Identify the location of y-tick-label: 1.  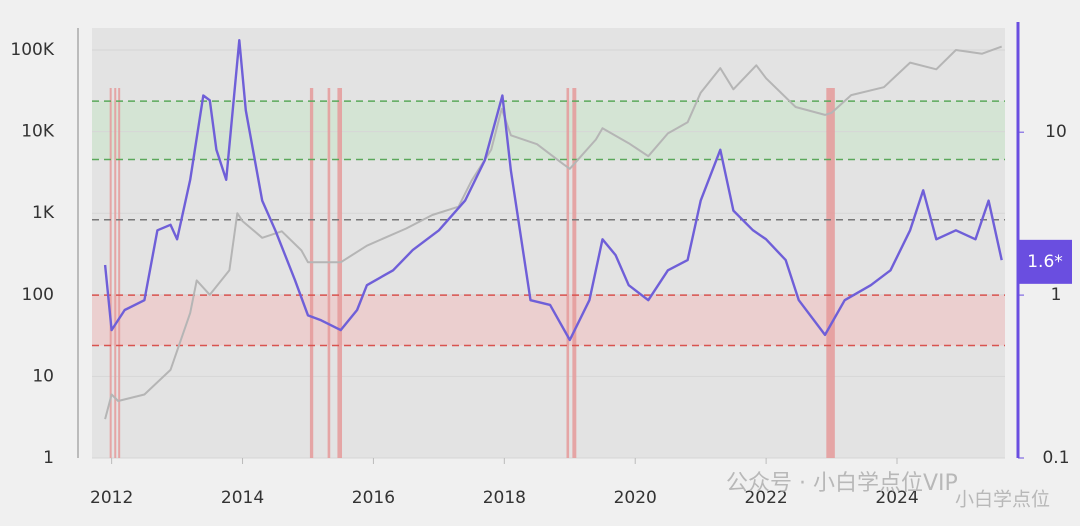
(48, 458).